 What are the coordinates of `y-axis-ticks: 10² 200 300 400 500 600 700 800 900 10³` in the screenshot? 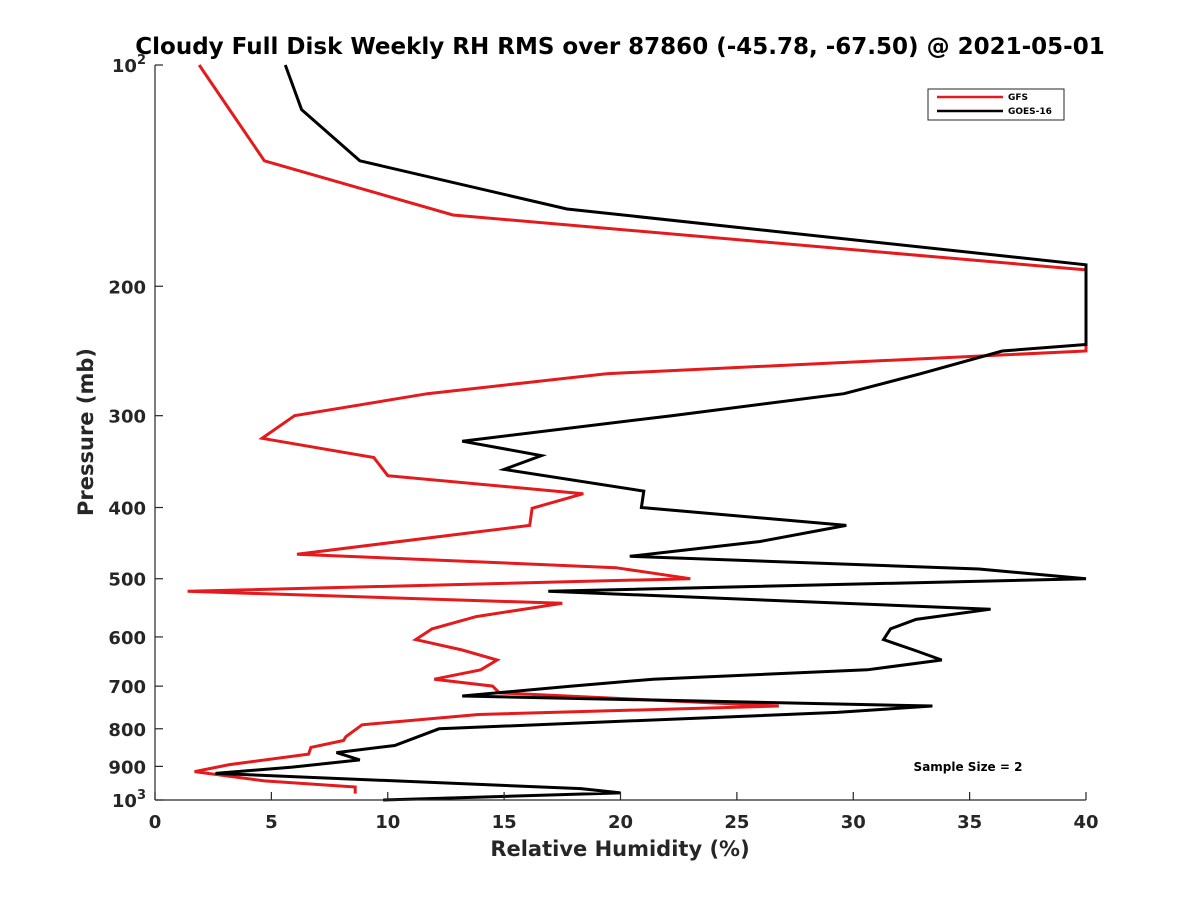 It's located at (135, 432).